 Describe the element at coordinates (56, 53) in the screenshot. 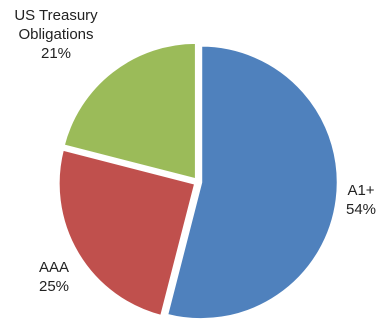

I see `slice-percent-label: 21%` at that location.